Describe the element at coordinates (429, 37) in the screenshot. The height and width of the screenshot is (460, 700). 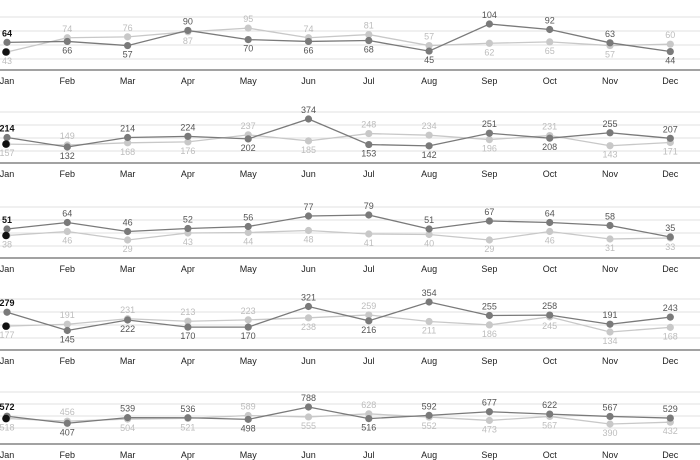
I see `data-label: 57` at that location.